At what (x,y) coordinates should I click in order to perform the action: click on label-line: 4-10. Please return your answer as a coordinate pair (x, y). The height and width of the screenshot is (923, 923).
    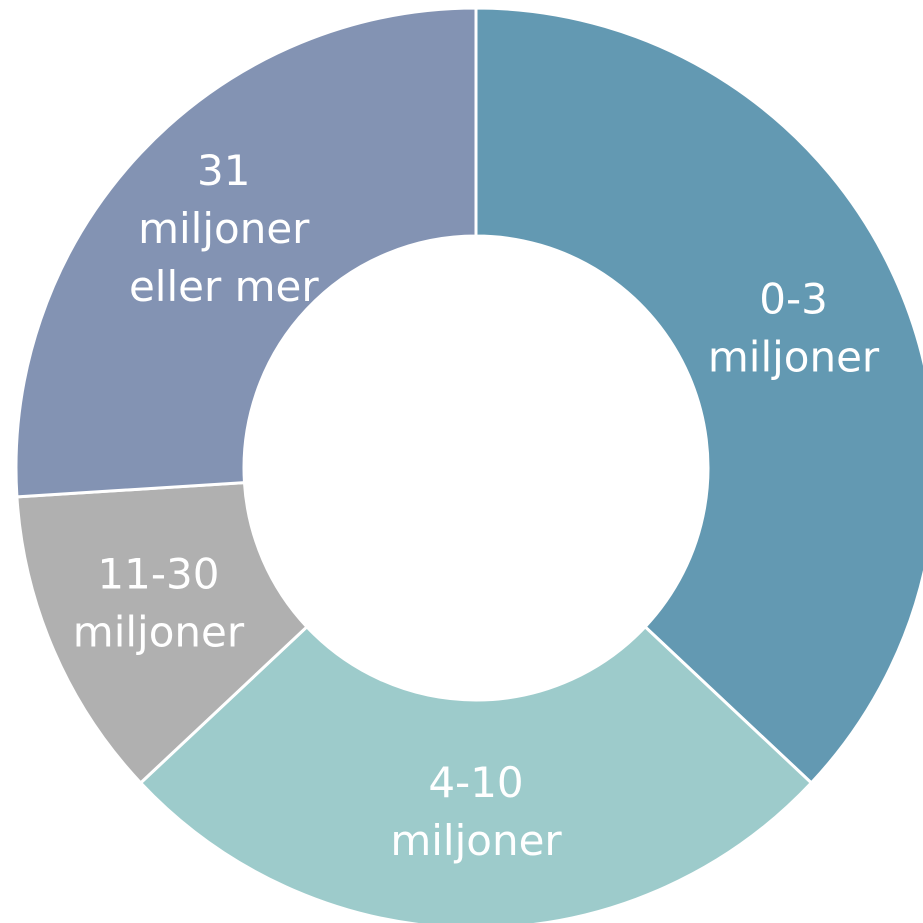
    Looking at the image, I should click on (475, 782).